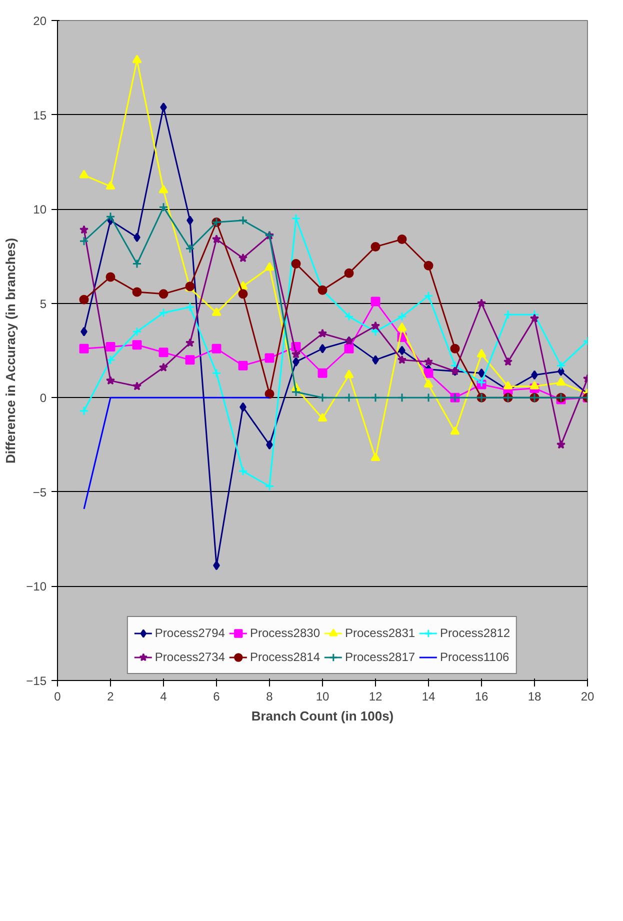  Describe the element at coordinates (429, 697) in the screenshot. I see `x-tick-label: 14` at that location.